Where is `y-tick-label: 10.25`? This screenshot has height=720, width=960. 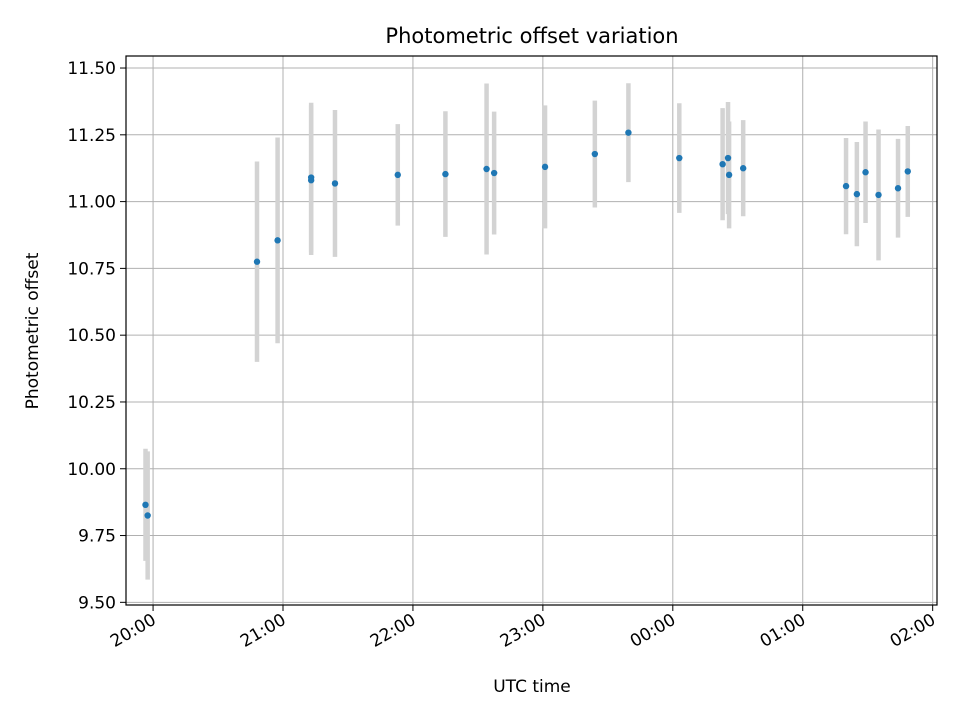
y-tick-label: 10.25 is located at coordinates (91, 403).